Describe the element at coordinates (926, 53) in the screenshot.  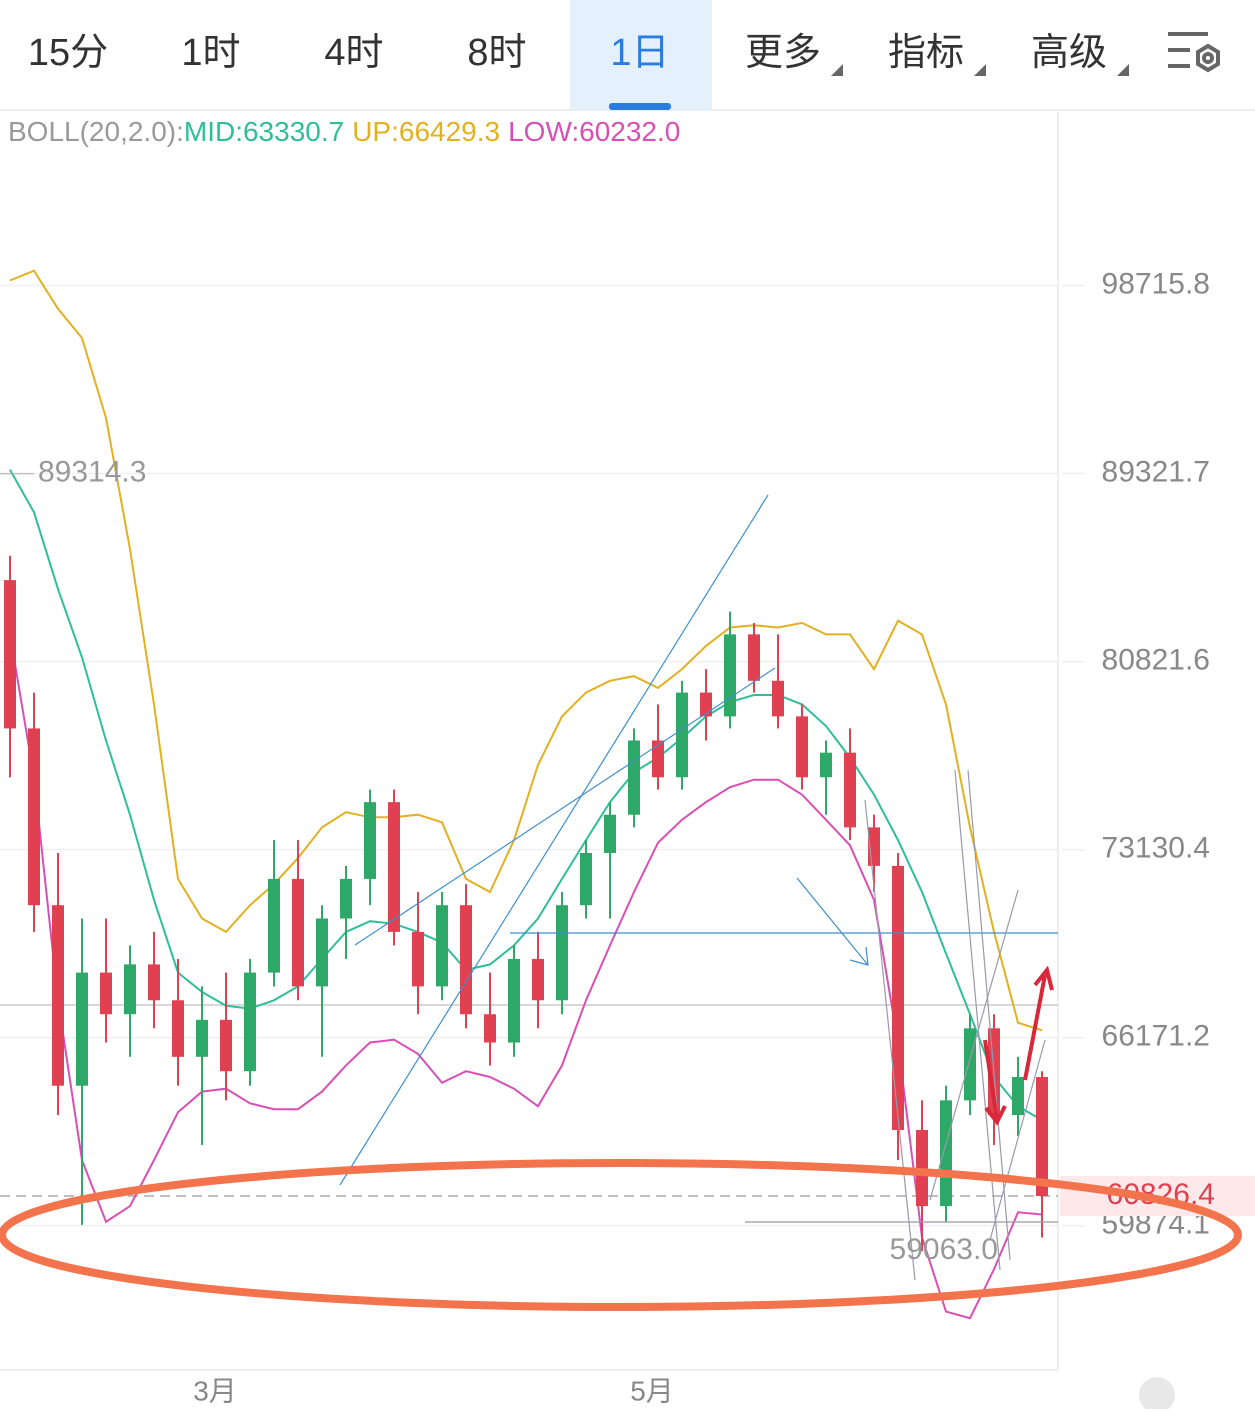
I see `tab: 指标` at that location.